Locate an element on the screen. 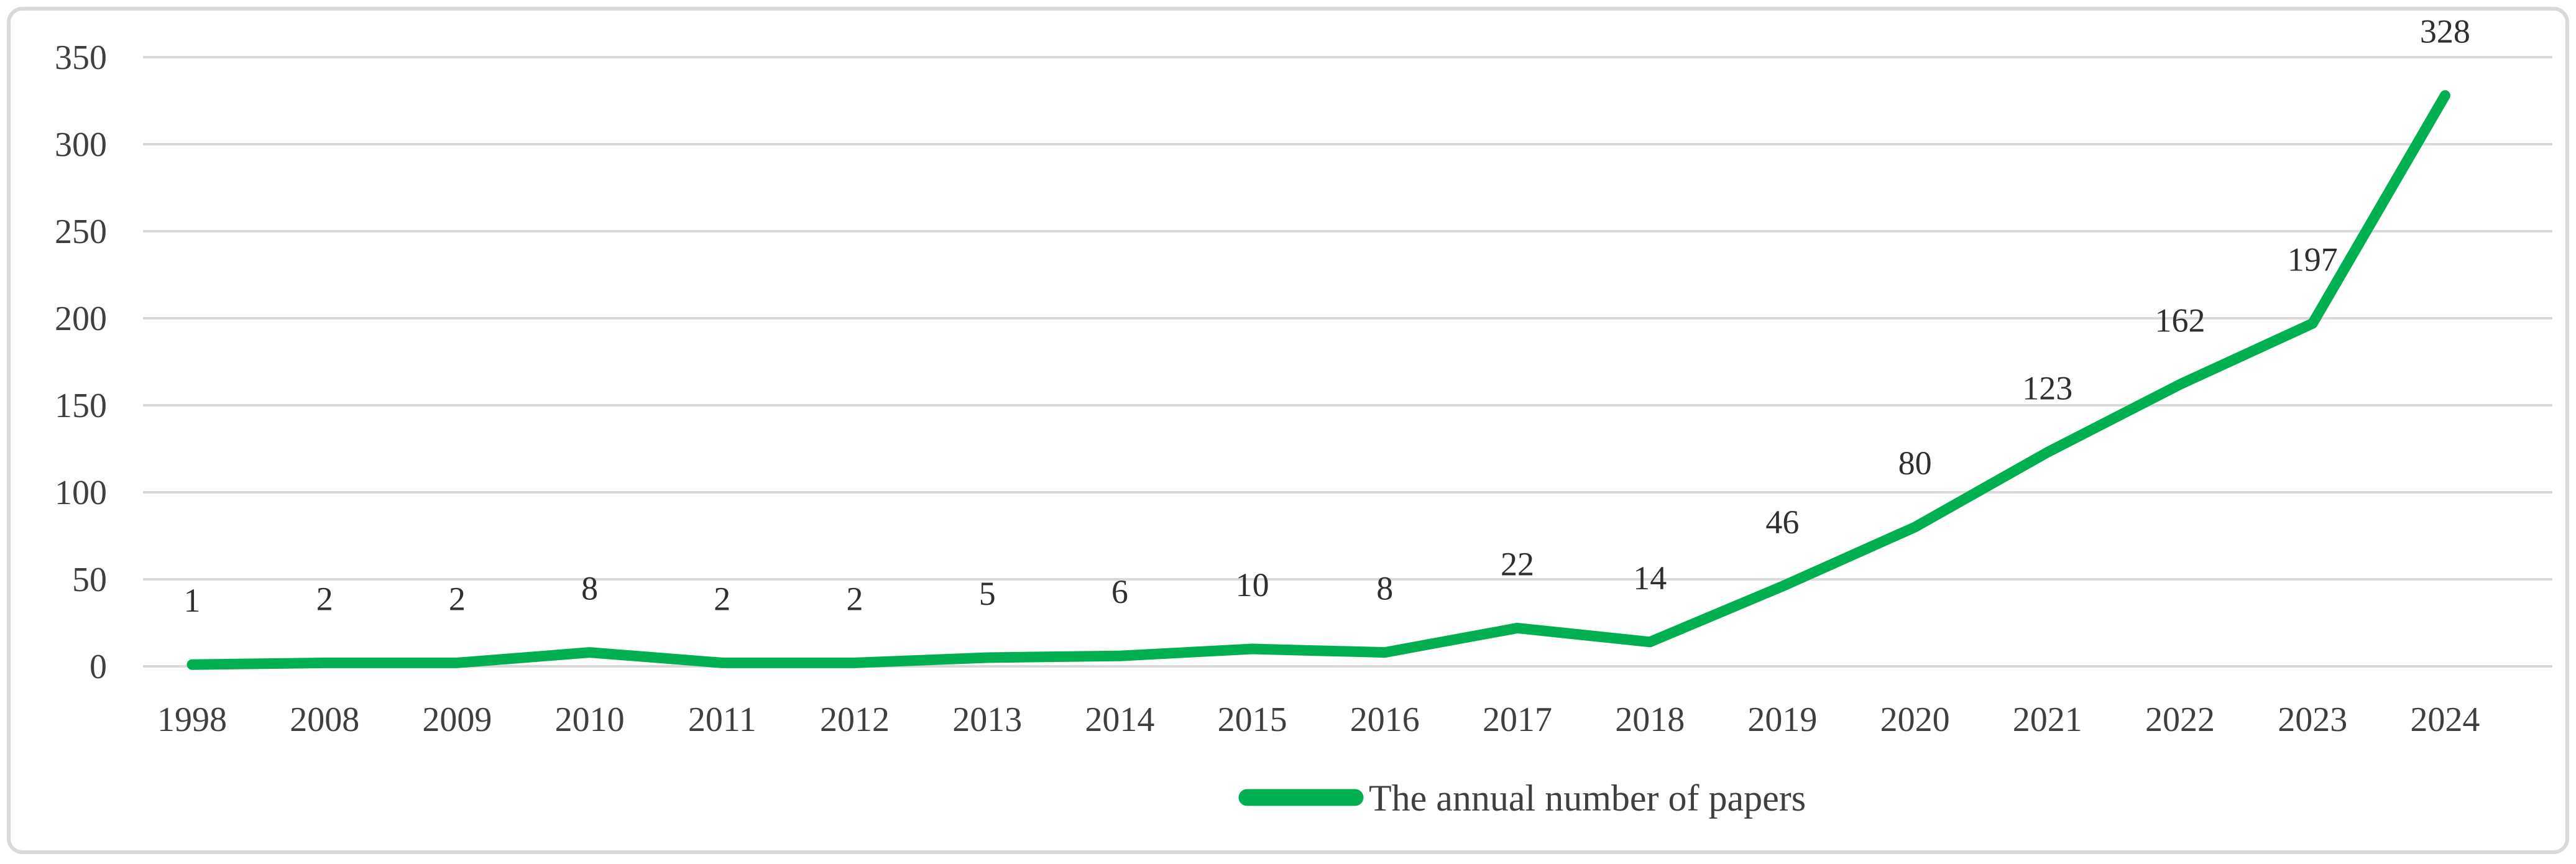 Image resolution: width=2576 pixels, height=864 pixels. x-tick-label: 2008 is located at coordinates (324, 720).